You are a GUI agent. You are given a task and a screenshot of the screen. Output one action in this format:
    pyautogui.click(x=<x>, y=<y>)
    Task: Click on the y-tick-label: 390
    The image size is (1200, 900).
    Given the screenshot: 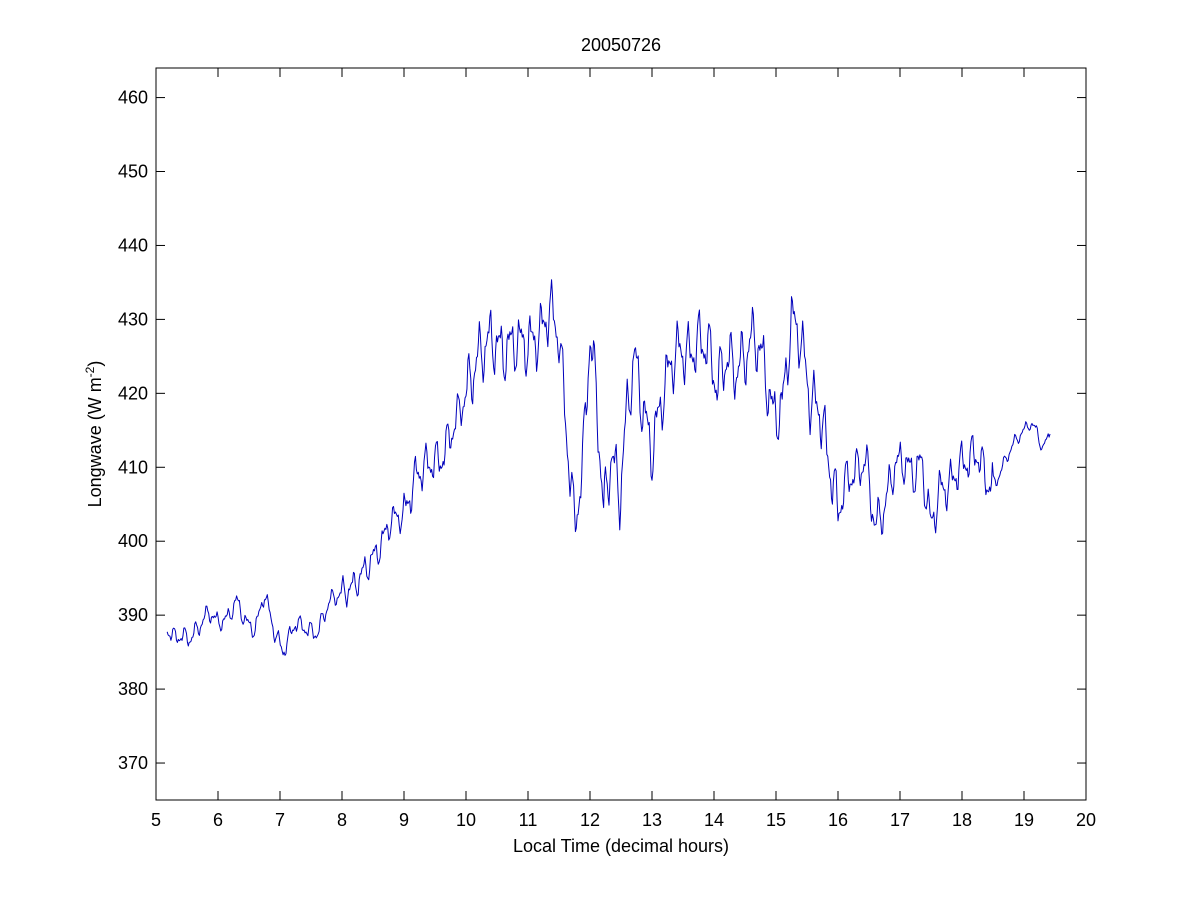 What is the action you would take?
    pyautogui.click(x=133, y=615)
    